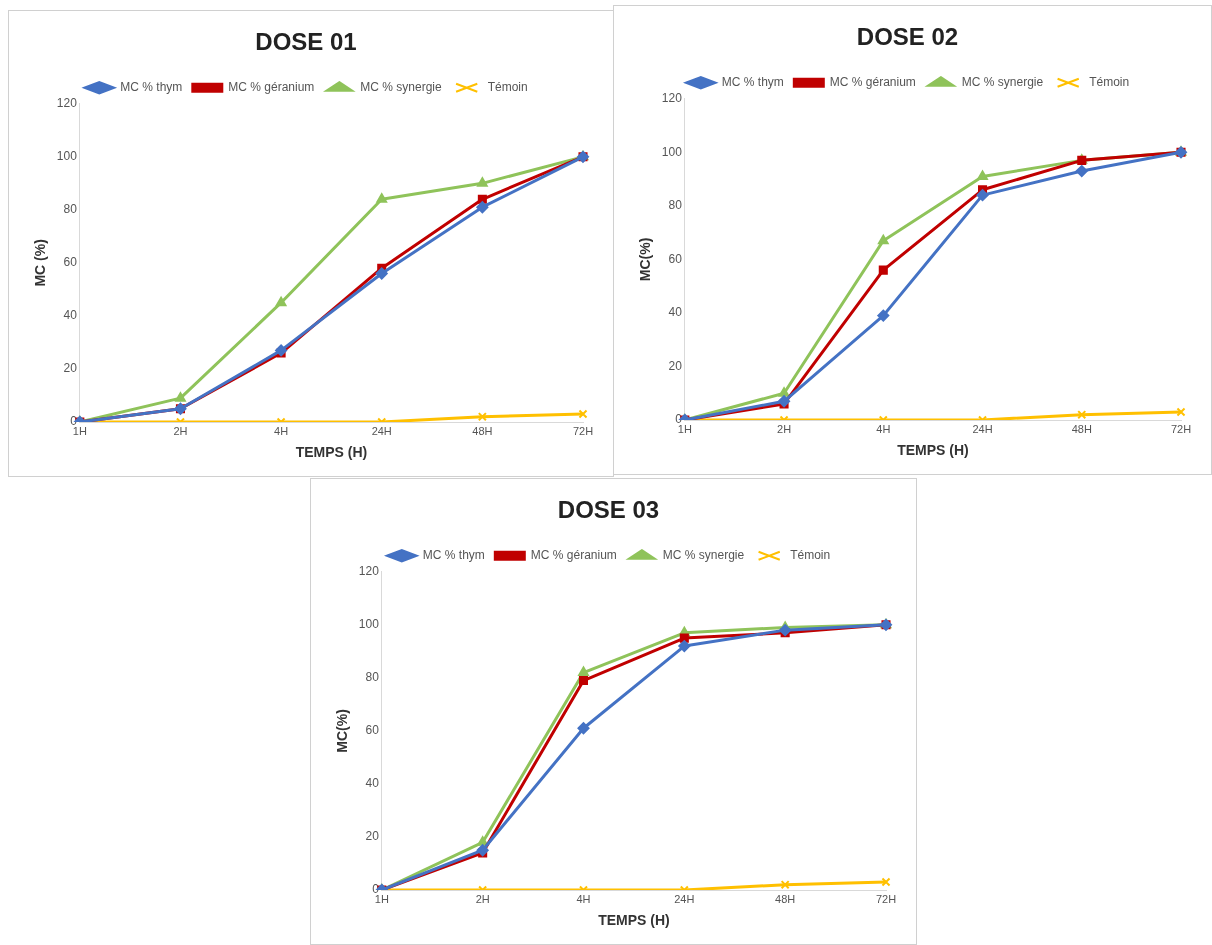  I want to click on chart-title: DOSE 01, so click(306, 42).